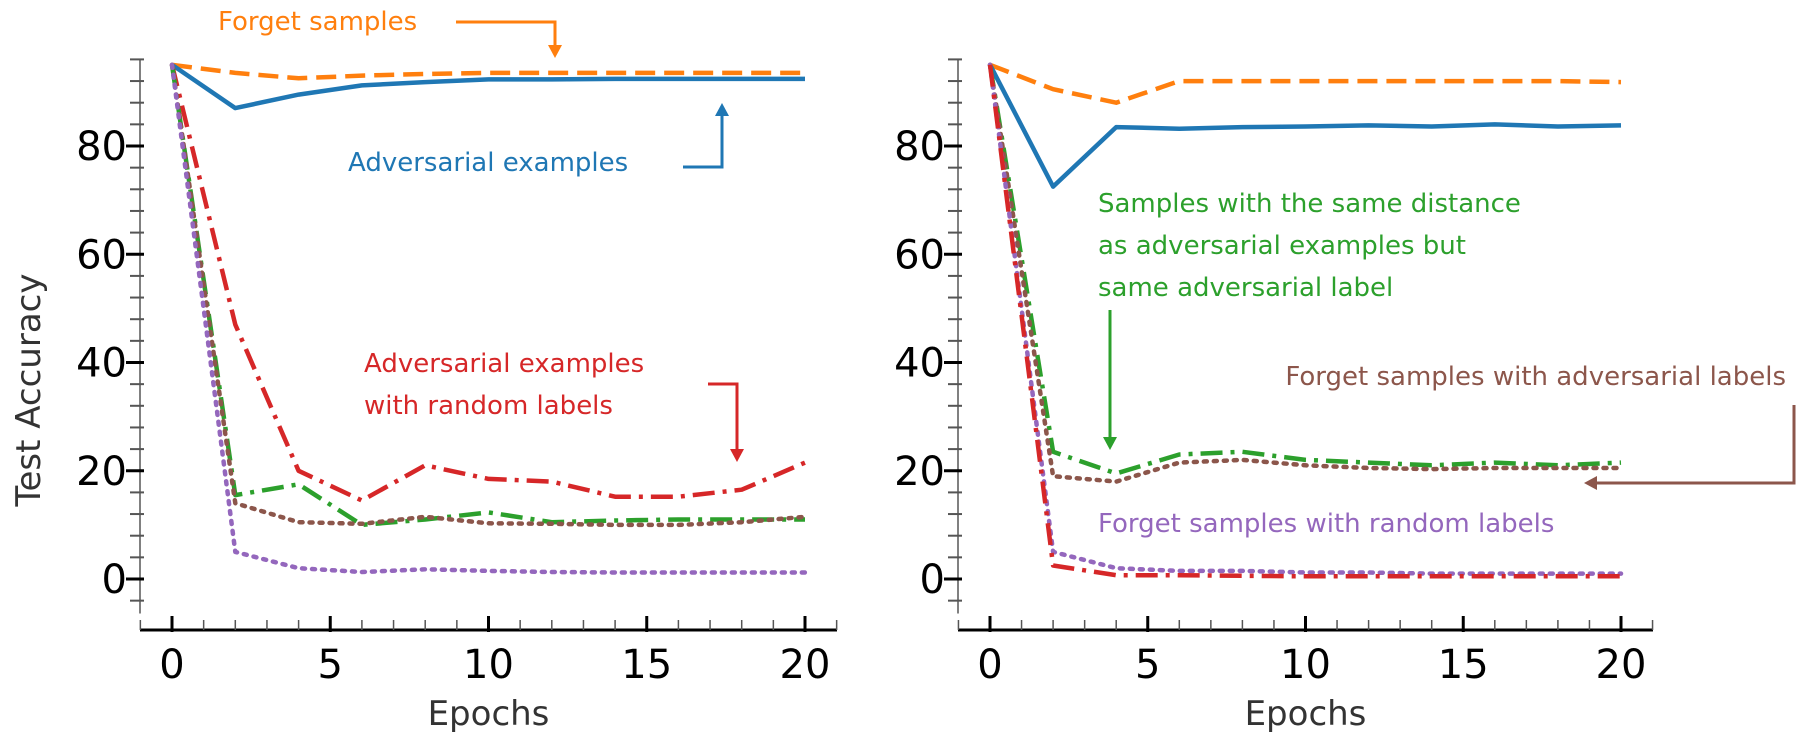  I want to click on annotation-forget_rand: Forget samples with random labels, so click(1326, 524).